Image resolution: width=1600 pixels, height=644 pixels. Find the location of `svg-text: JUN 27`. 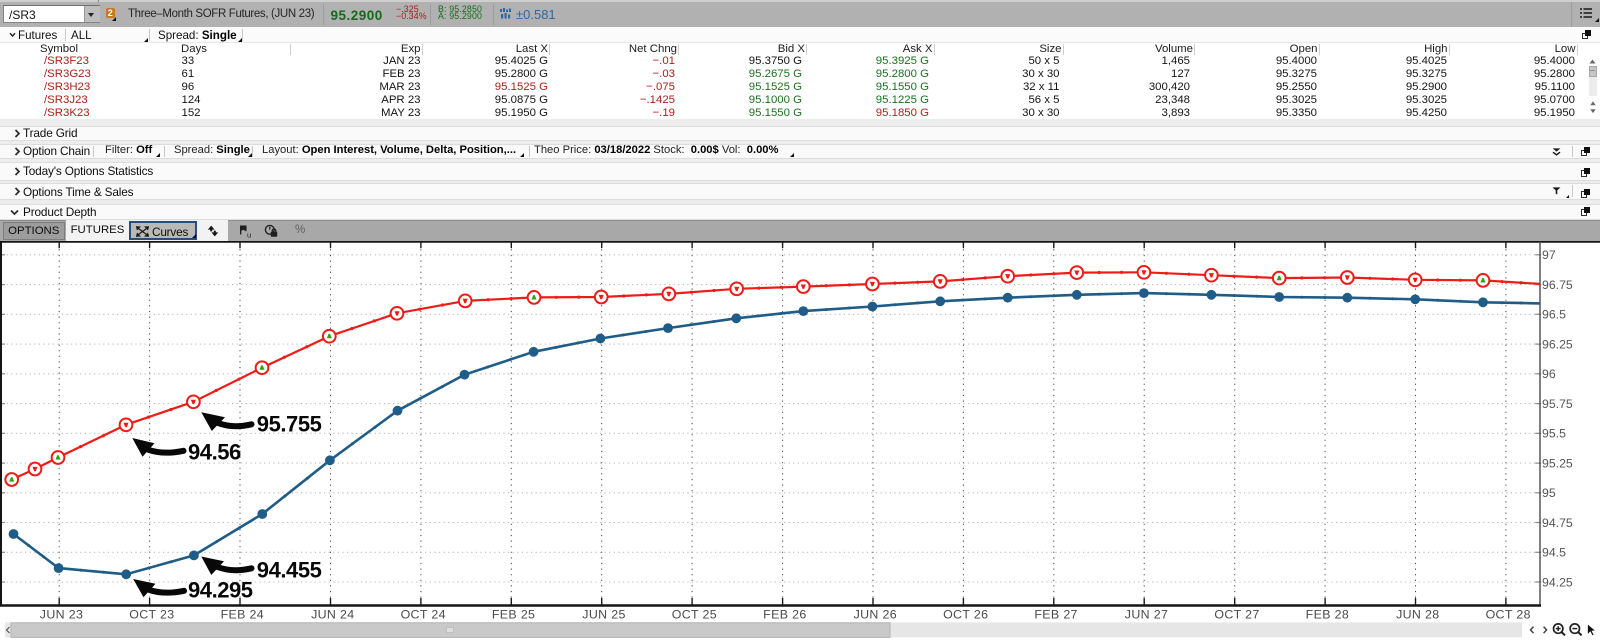

svg-text: JUN 27 is located at coordinates (1146, 615).